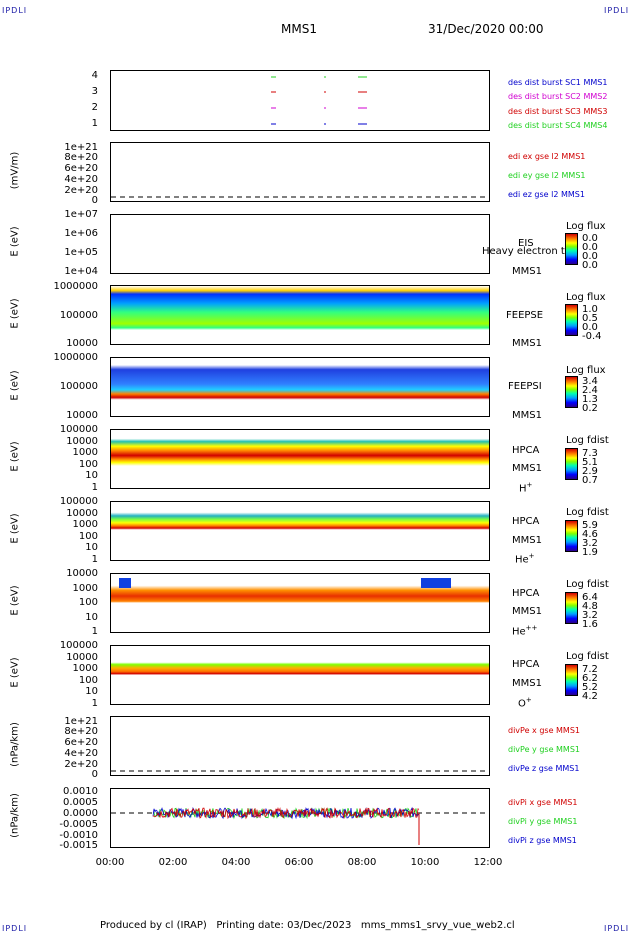 The image size is (630, 934). I want to click on axis-label-y: (mV/m), so click(15, 170).